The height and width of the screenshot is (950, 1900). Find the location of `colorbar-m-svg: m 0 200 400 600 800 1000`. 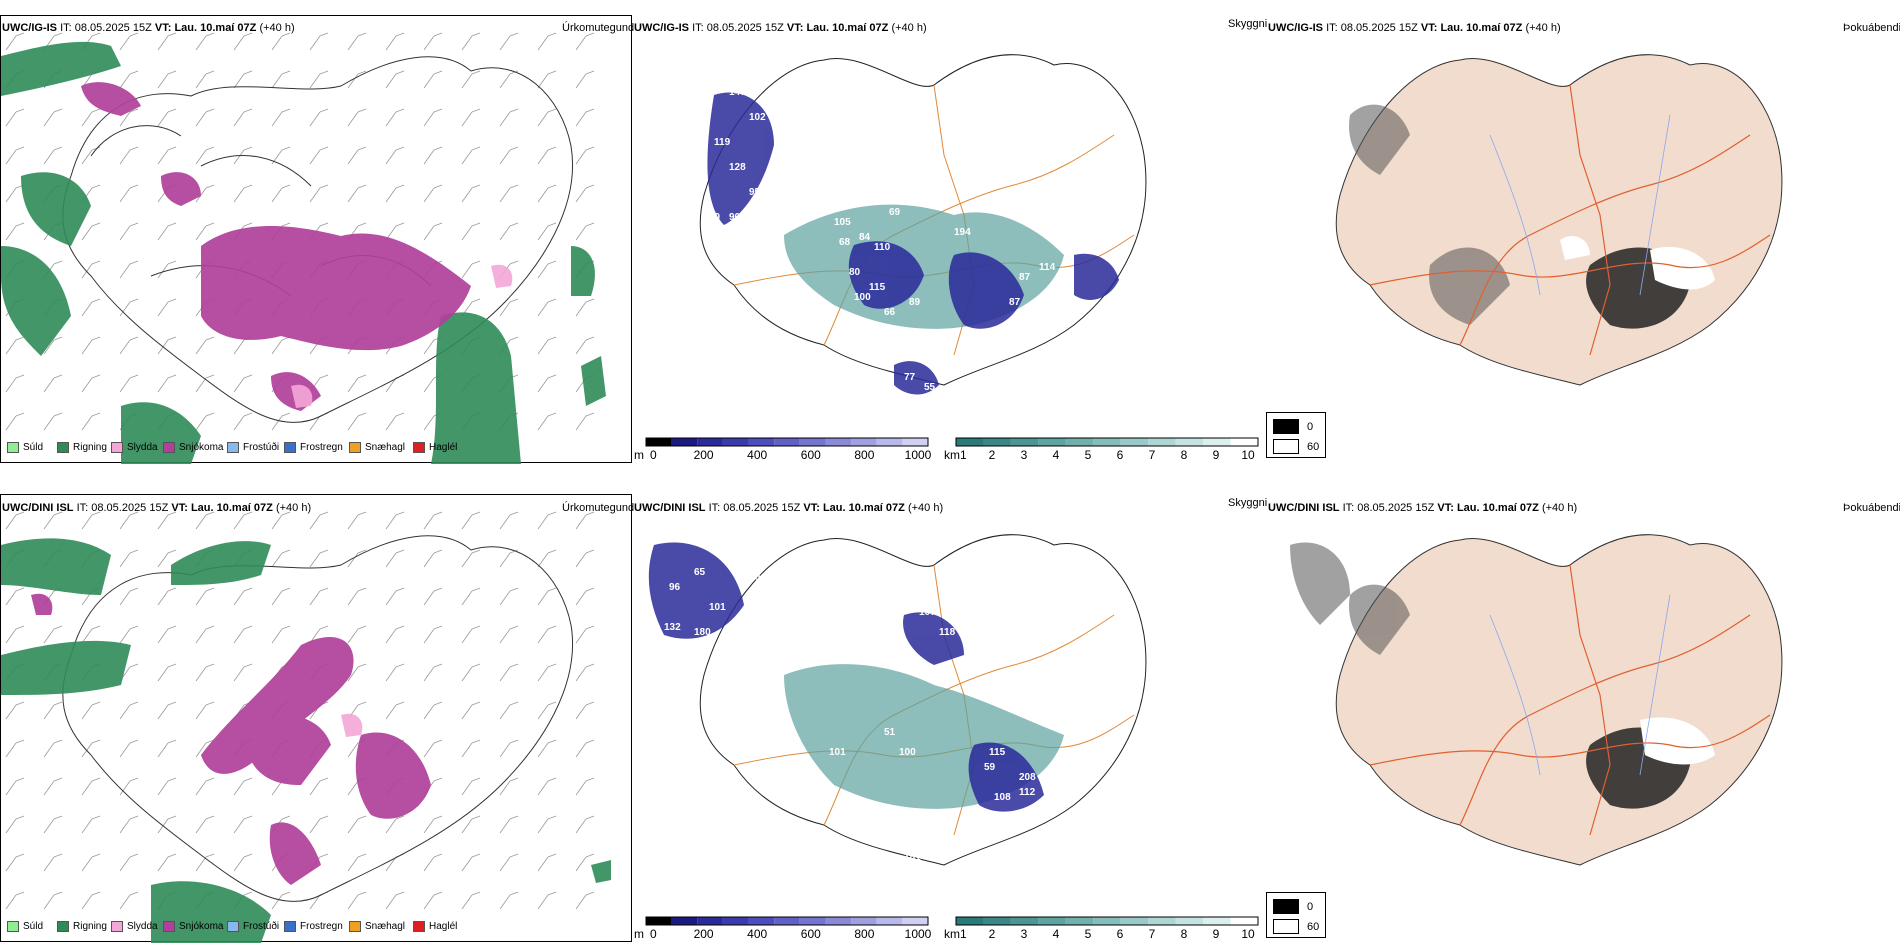

colorbar-m-svg: m 0 200 400 600 800 1000 is located at coordinates (783, 449).